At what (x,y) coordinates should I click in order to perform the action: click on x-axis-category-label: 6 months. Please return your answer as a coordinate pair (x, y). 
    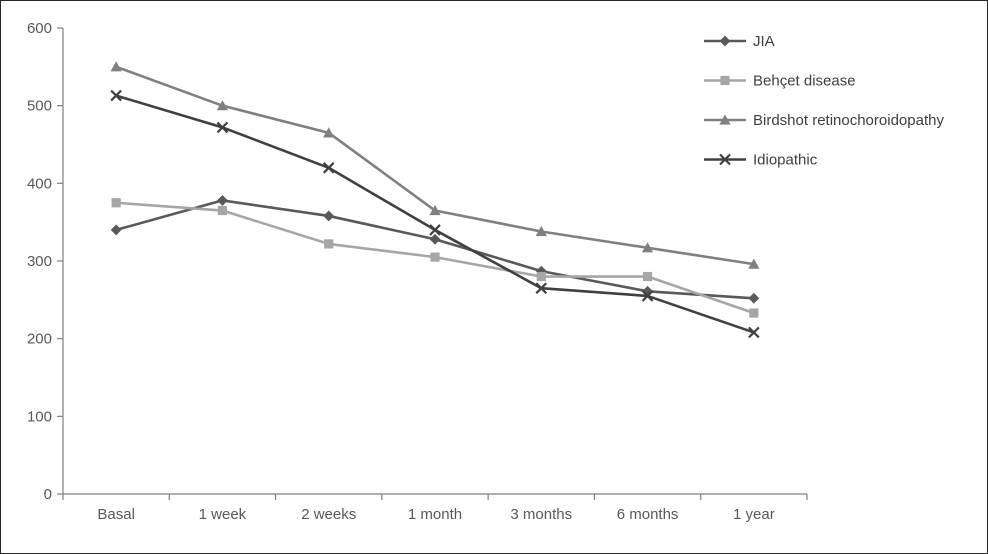
    Looking at the image, I should click on (648, 514).